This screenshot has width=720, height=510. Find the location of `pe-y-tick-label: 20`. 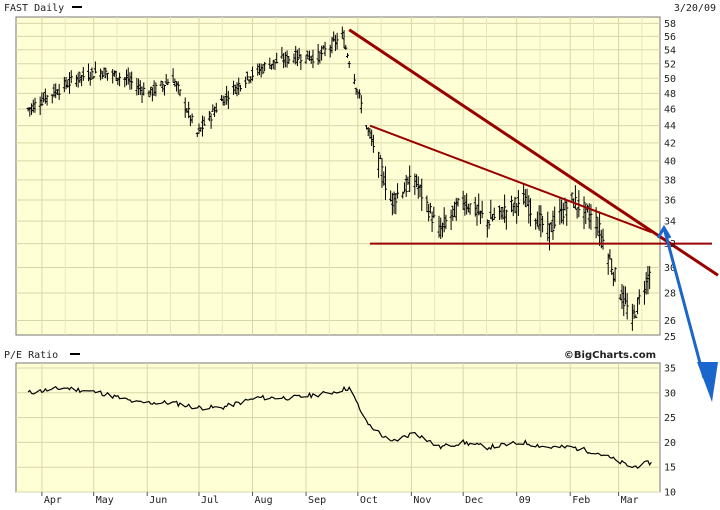

pe-y-tick-label: 20 is located at coordinates (670, 443).